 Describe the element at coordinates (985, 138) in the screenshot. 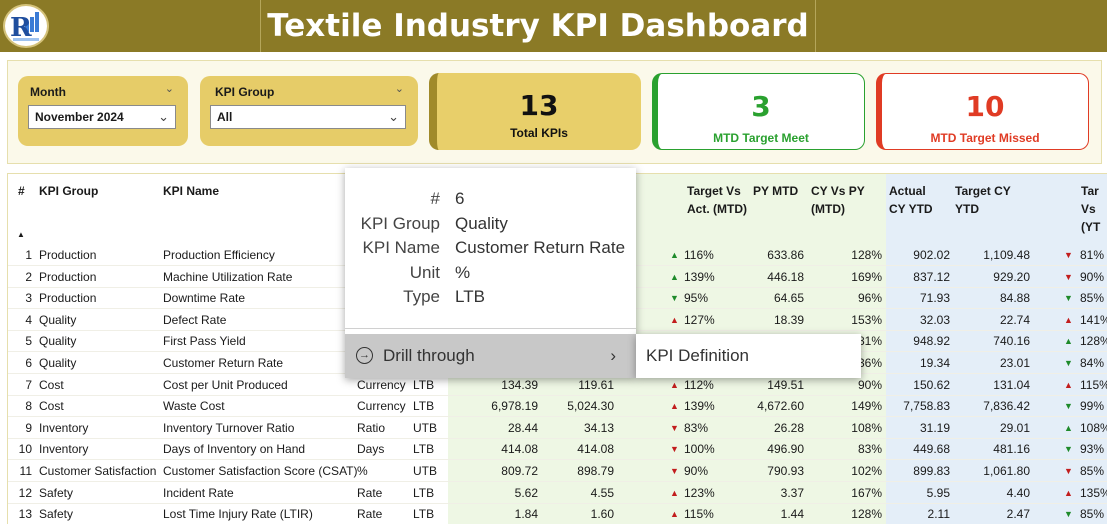

I see `mtd-target-missed-label: MTD Target Missed` at that location.